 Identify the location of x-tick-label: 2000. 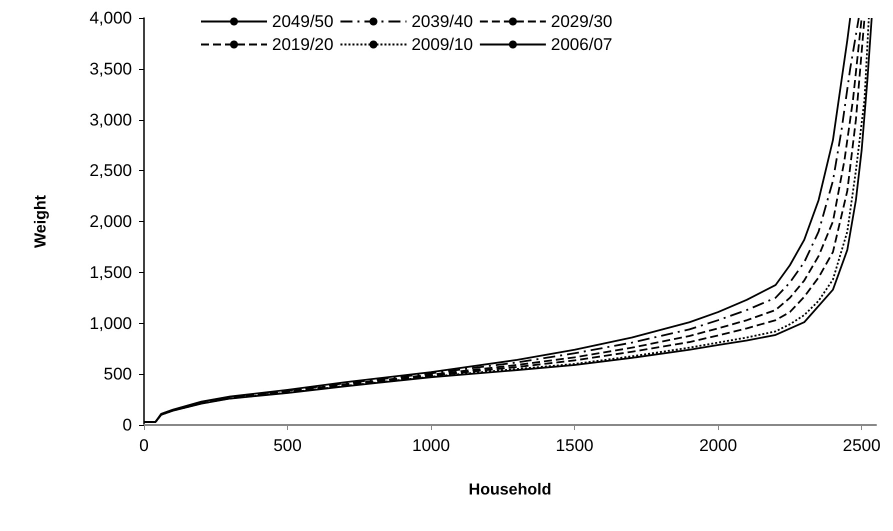
(718, 445).